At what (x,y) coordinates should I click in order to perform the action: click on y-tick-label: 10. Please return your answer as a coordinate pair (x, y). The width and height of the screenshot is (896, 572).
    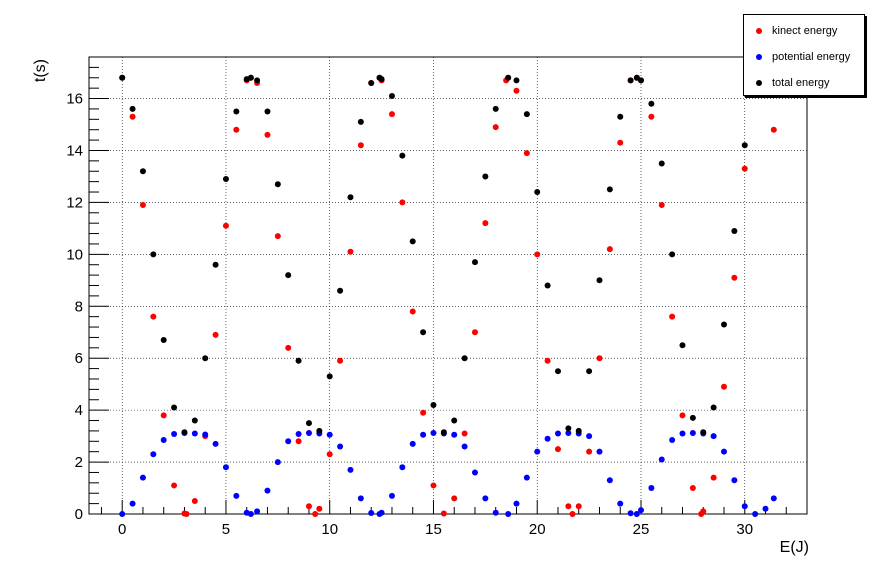
    Looking at the image, I should click on (74, 254).